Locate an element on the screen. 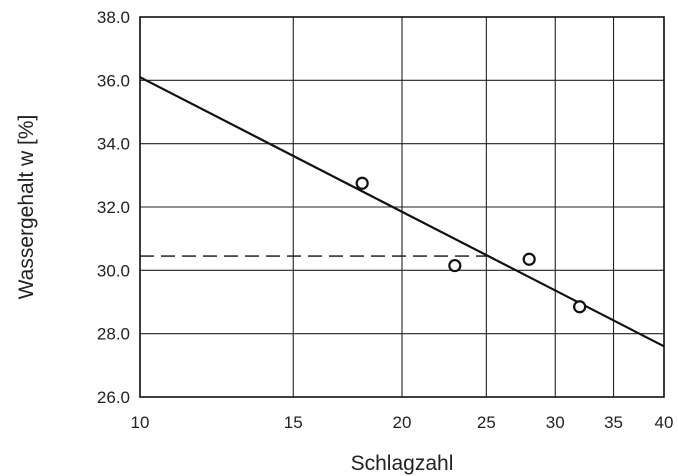  y-axis-title: Wassergehalt w [%] is located at coordinates (26, 207).